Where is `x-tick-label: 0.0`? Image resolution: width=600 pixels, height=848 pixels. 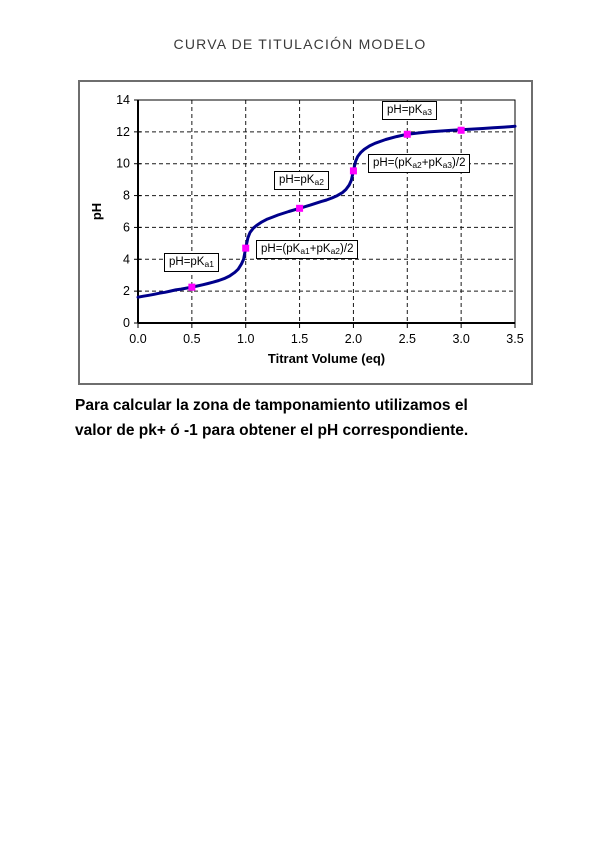
x-tick-label: 0.0 is located at coordinates (137, 339).